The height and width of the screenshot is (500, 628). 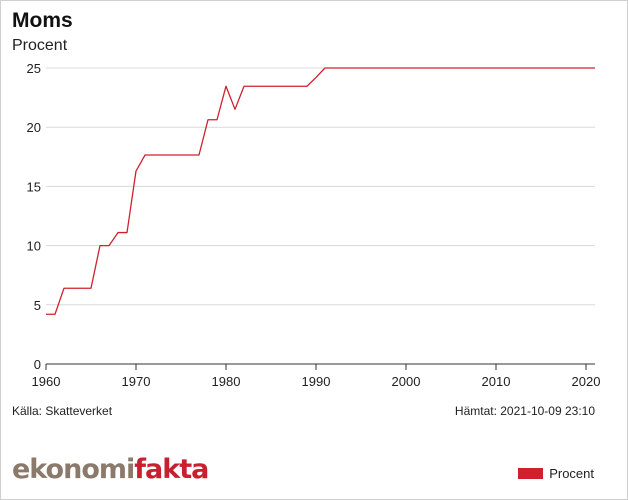 I want to click on x-tick-label: 1960, so click(x=46, y=381).